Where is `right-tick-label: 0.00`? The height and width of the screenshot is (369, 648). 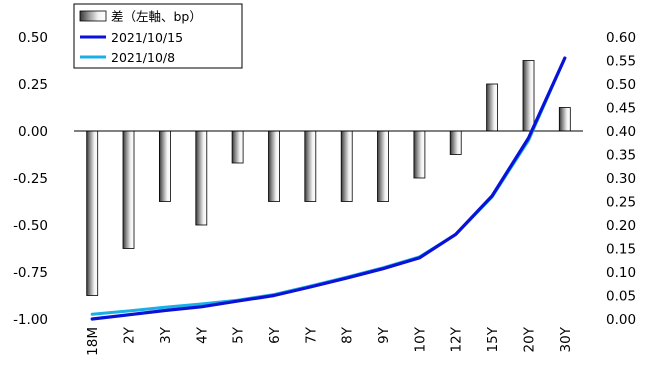
right-tick-label: 0.00 is located at coordinates (621, 320).